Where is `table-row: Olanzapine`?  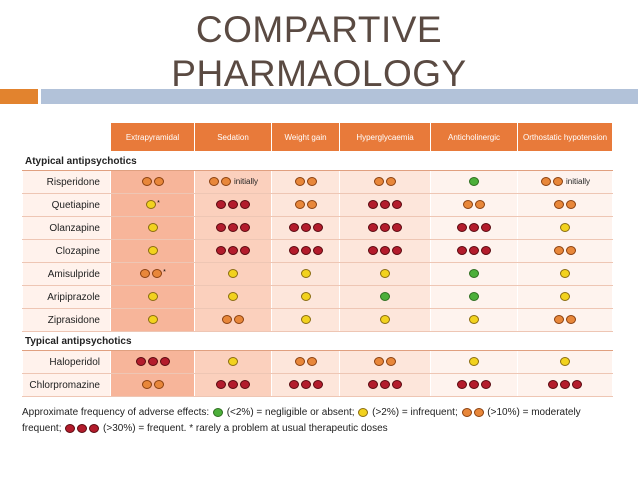
table-row: Olanzapine is located at coordinates (317, 228).